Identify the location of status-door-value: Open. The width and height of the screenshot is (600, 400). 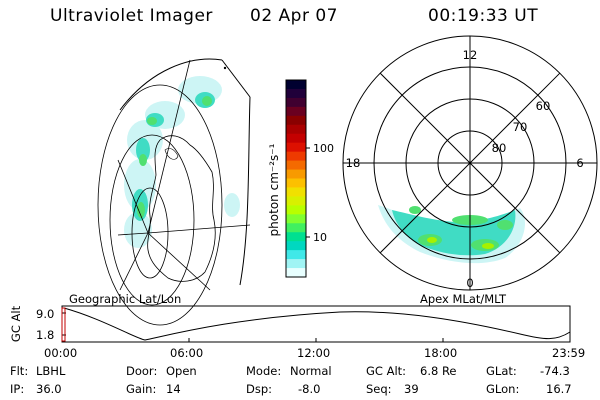
(181, 371).